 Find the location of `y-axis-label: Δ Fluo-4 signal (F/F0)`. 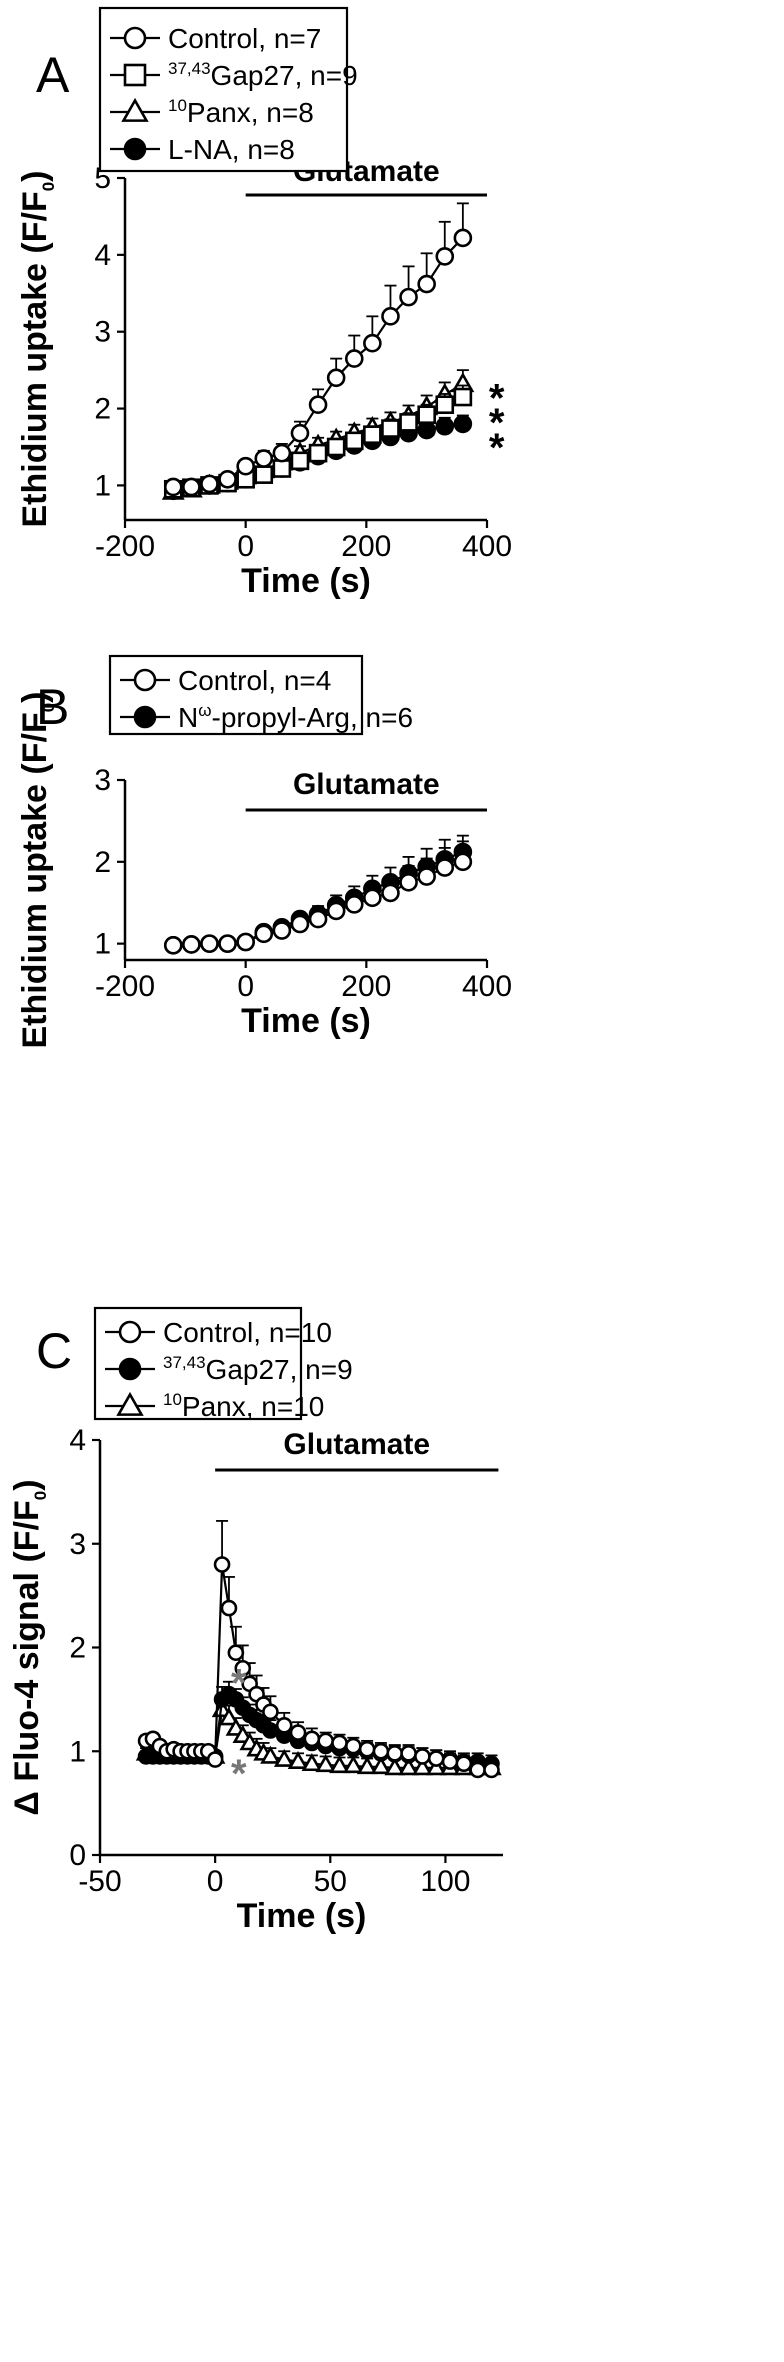

y-axis-label: Δ Fluo-4 signal (F/F0) is located at coordinates (29, 1647).